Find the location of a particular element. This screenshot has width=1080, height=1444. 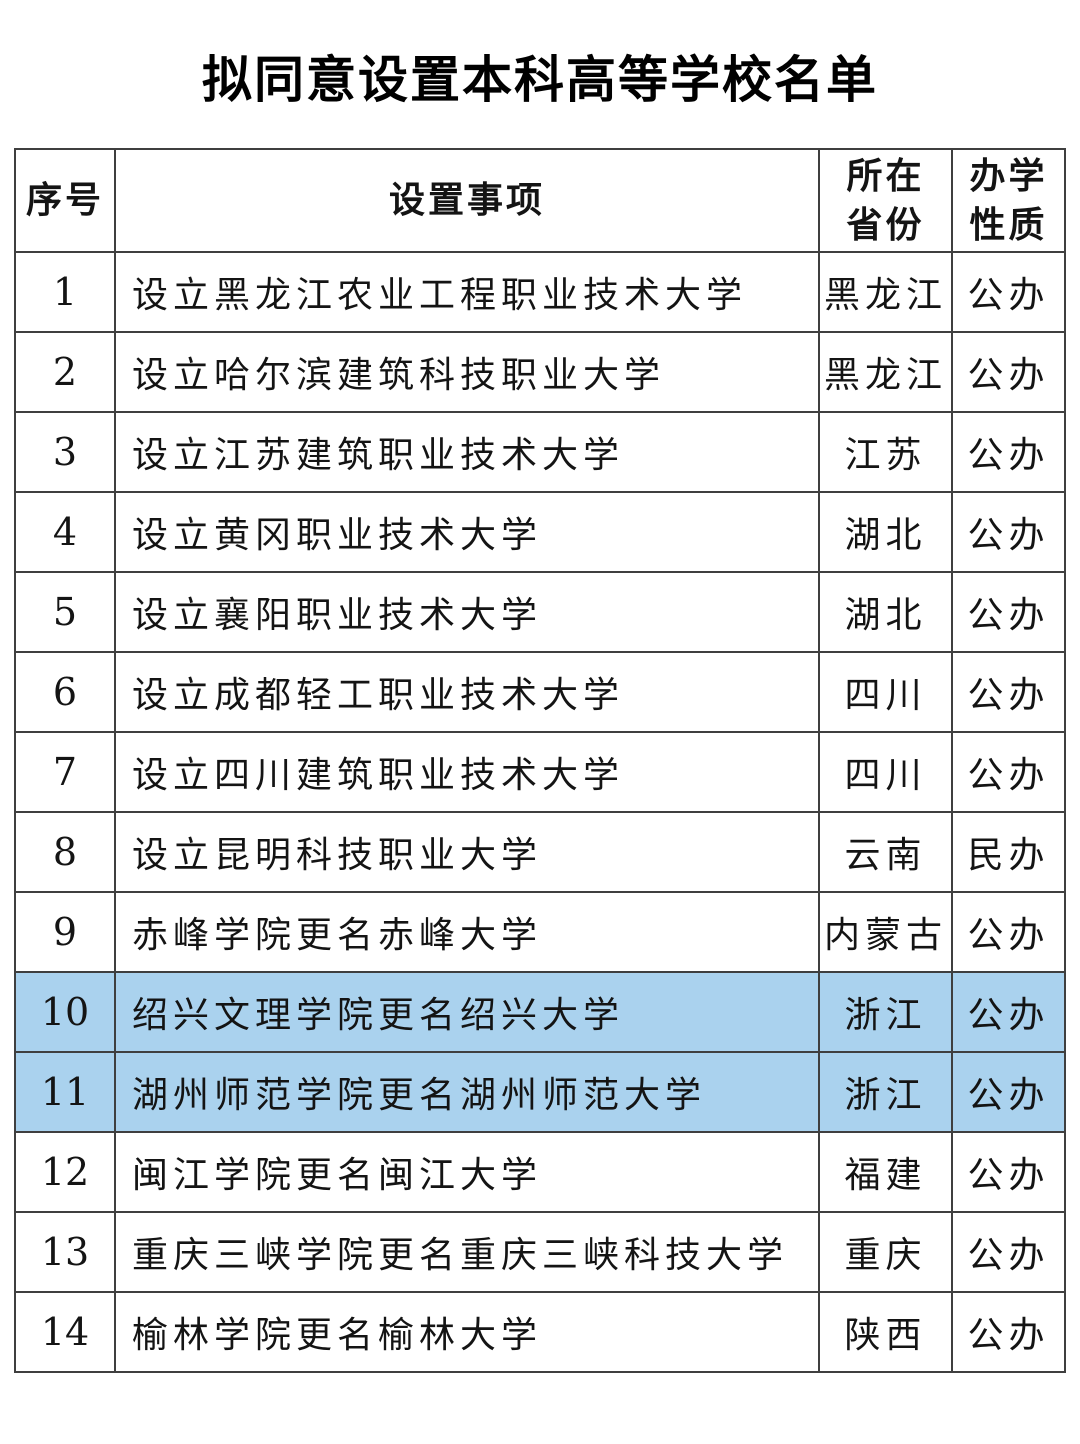

table-row: 11 湖州师范学院更名湖州师范大学 浙江 公办 is located at coordinates (540, 1092).